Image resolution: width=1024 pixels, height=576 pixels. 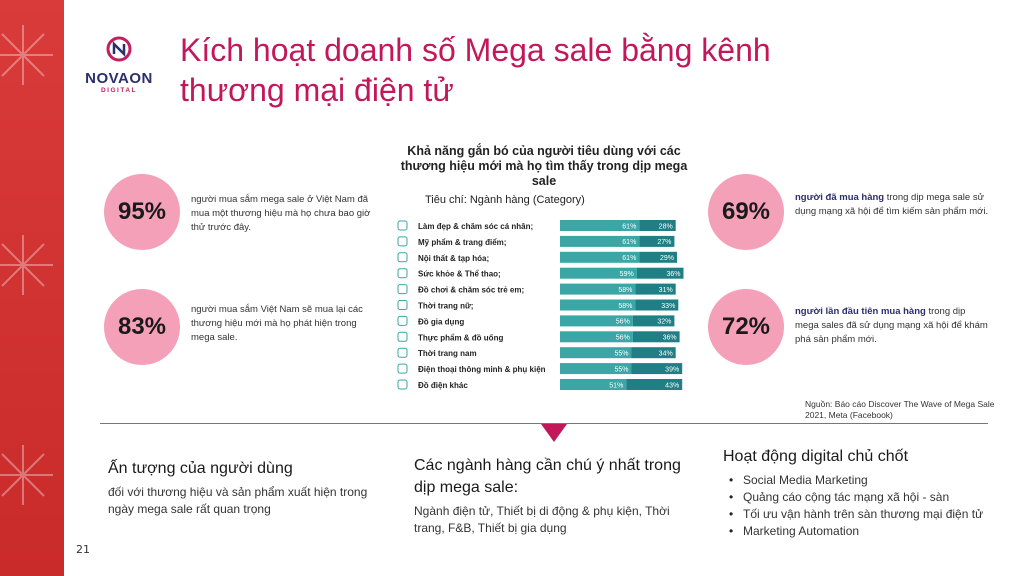 What do you see at coordinates (482, 369) in the screenshot?
I see `category-label: Điện thoại thông minh & phụ kiện` at bounding box center [482, 369].